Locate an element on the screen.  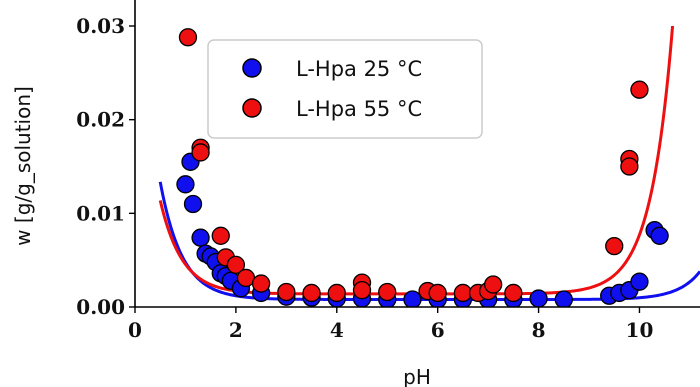
y-tick-label-2: 0.02 is located at coordinates (100, 120).